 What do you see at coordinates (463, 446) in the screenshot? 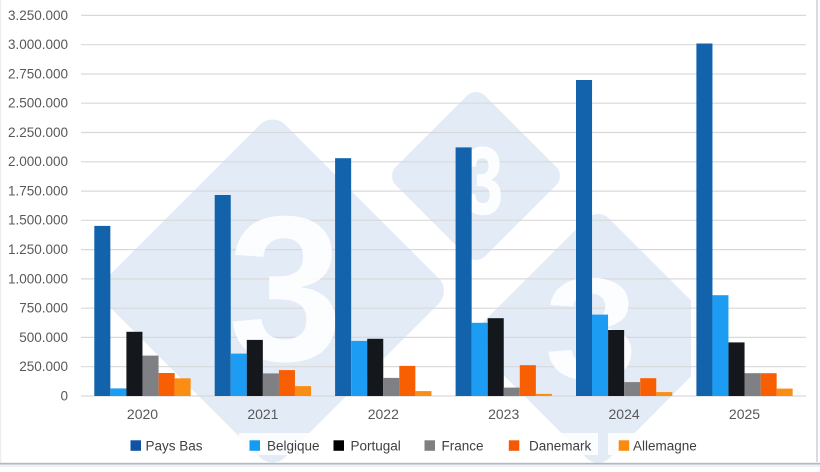
I see `svg-text: France` at bounding box center [463, 446].